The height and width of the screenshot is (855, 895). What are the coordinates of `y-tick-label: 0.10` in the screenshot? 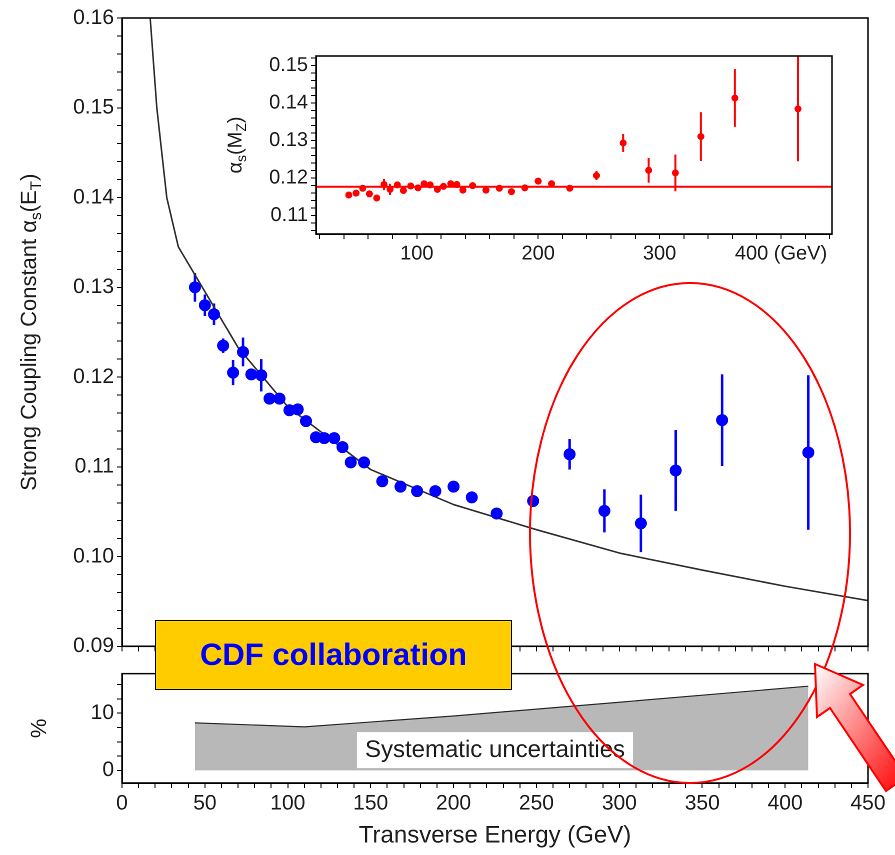 It's located at (93, 556).